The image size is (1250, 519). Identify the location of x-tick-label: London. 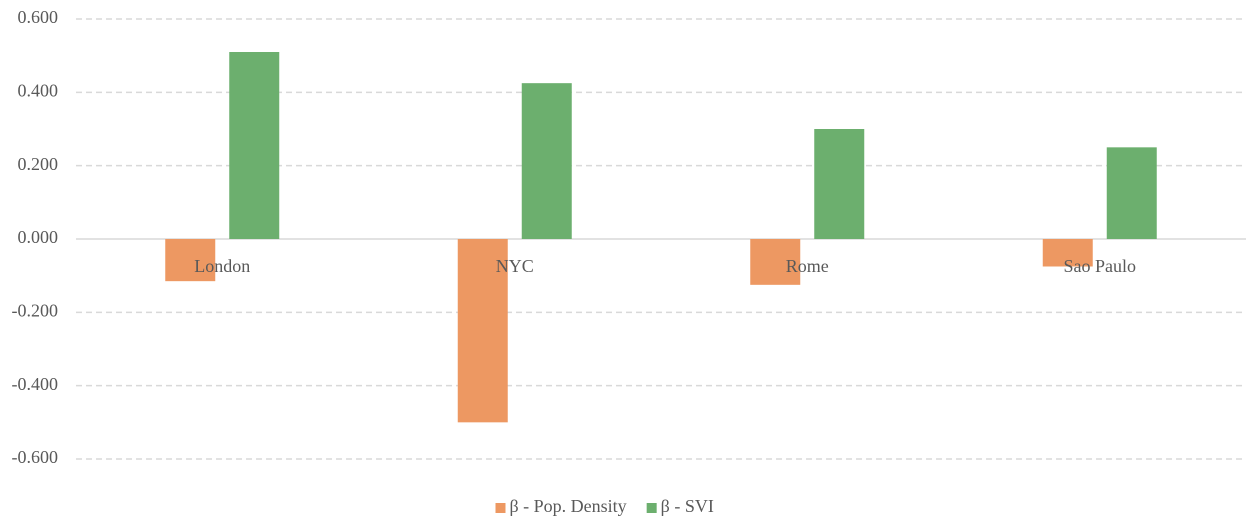
(222, 266).